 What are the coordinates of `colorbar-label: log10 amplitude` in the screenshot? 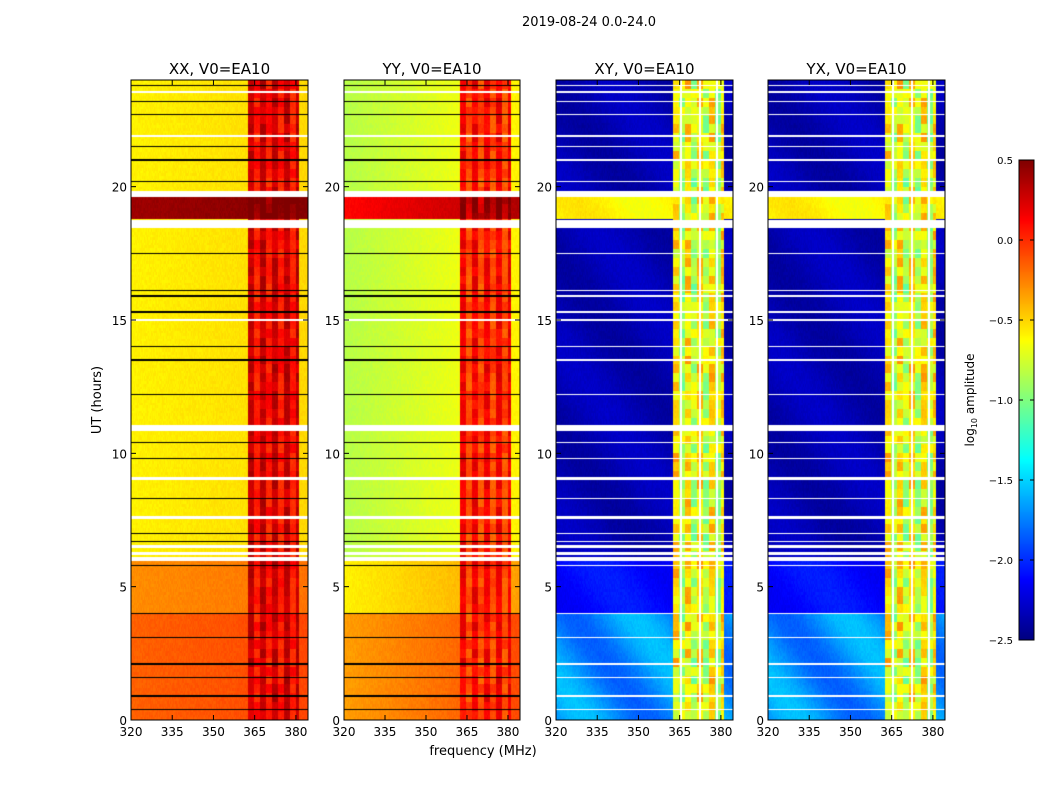 It's located at (971, 400).